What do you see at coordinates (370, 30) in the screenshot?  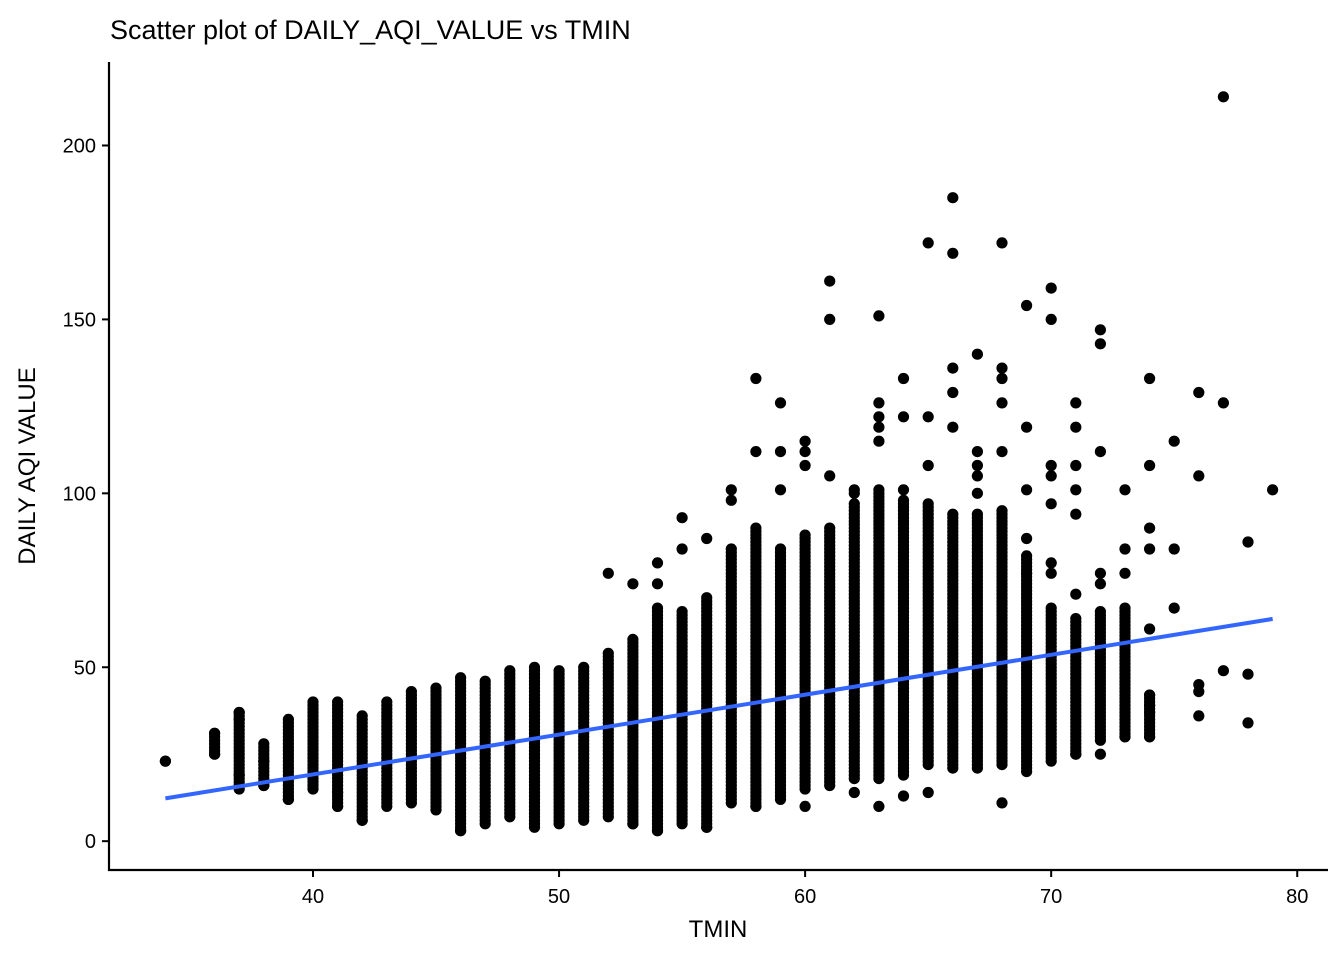 I see `chart-title: Scatter plot of DAILY_AQI_VALUE vs TMIN` at bounding box center [370, 30].